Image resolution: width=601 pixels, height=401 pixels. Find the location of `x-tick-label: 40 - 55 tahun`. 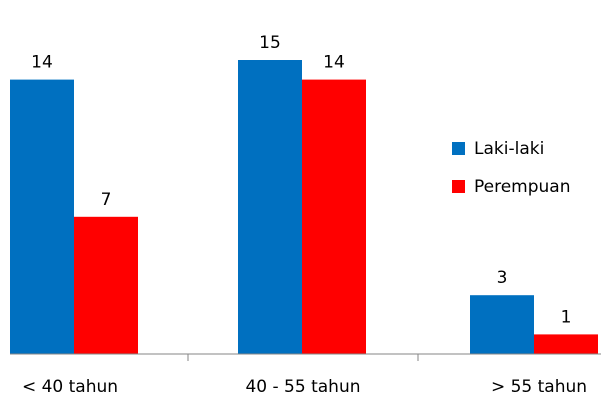

x-tick-label: 40 - 55 tahun is located at coordinates (302, 387).